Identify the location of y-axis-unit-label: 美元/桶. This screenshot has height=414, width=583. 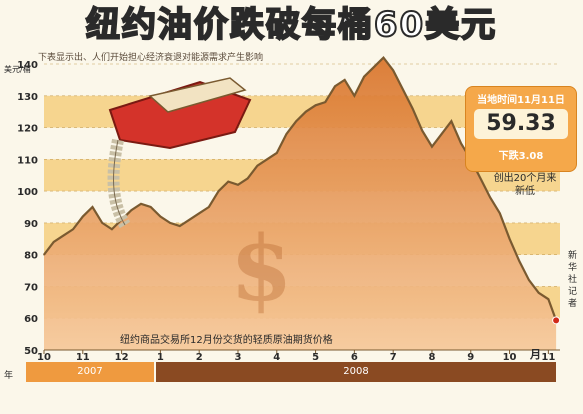
(17, 69).